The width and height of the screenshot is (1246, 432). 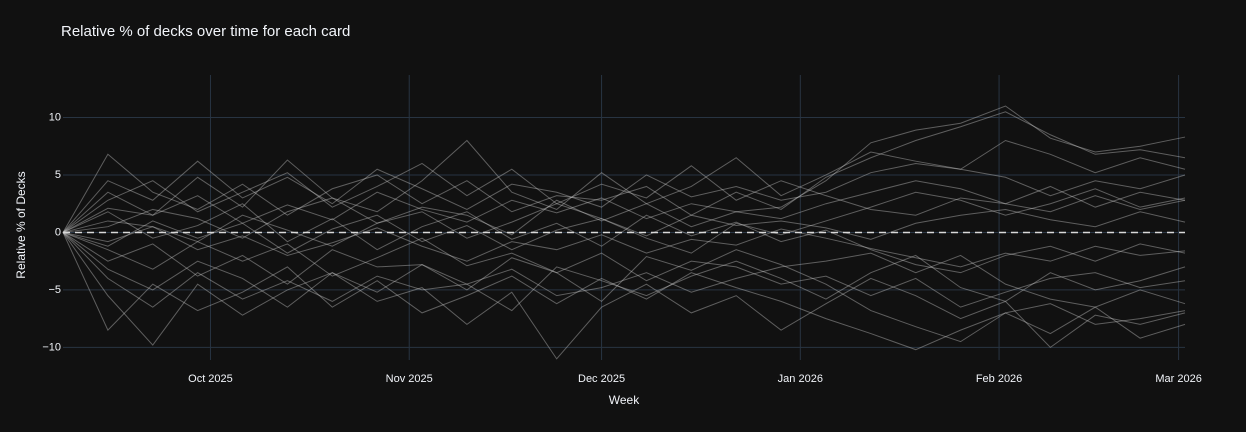 I want to click on y-tick-label: 5, so click(x=58, y=175).